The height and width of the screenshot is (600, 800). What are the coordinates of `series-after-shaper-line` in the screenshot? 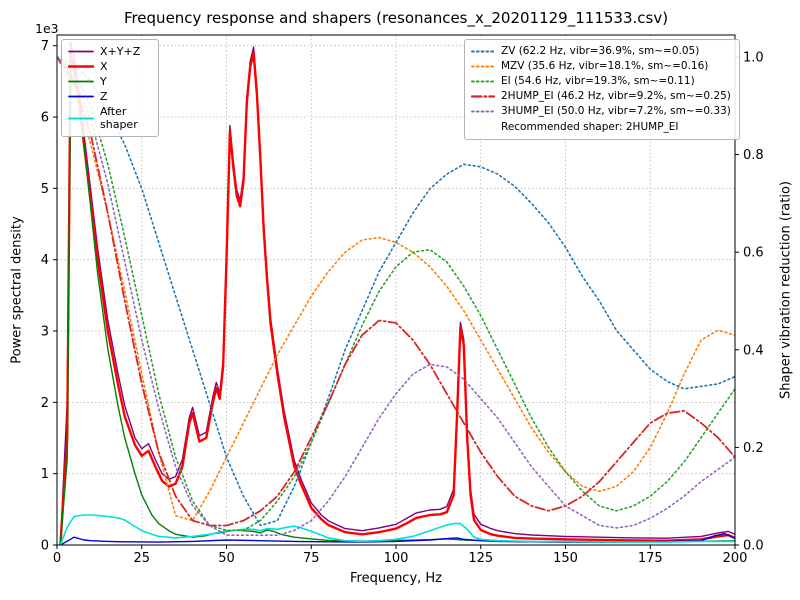 It's located at (397, 529).